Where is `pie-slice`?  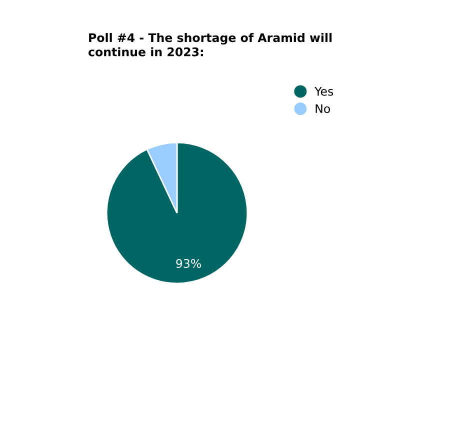
pie-slice is located at coordinates (177, 213).